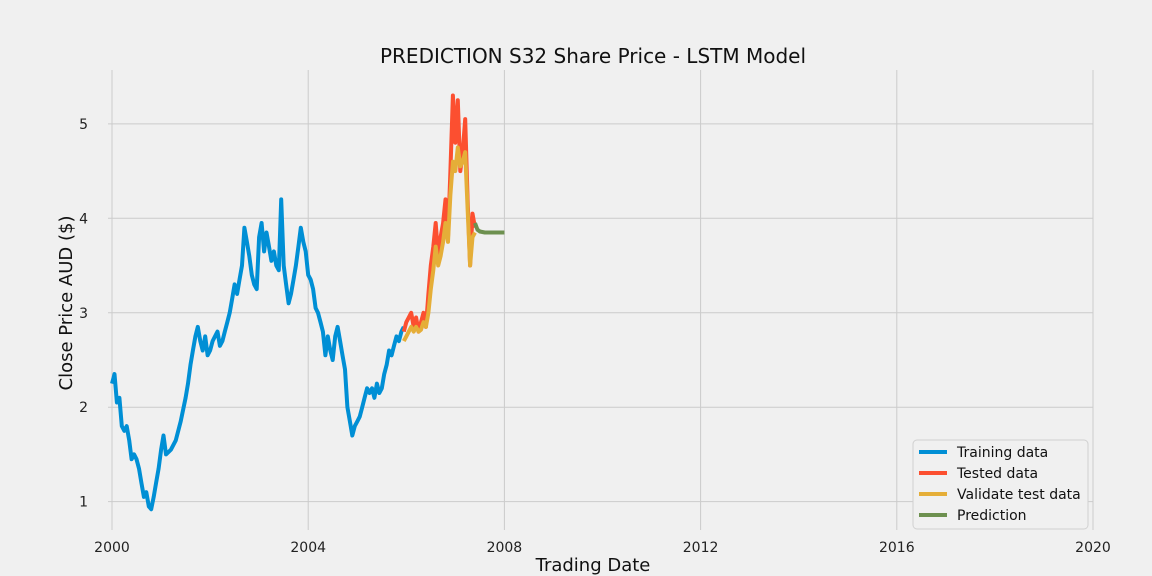 This screenshot has width=1152, height=576. What do you see at coordinates (308, 548) in the screenshot?
I see `x-tick-label-2004: 2004` at bounding box center [308, 548].